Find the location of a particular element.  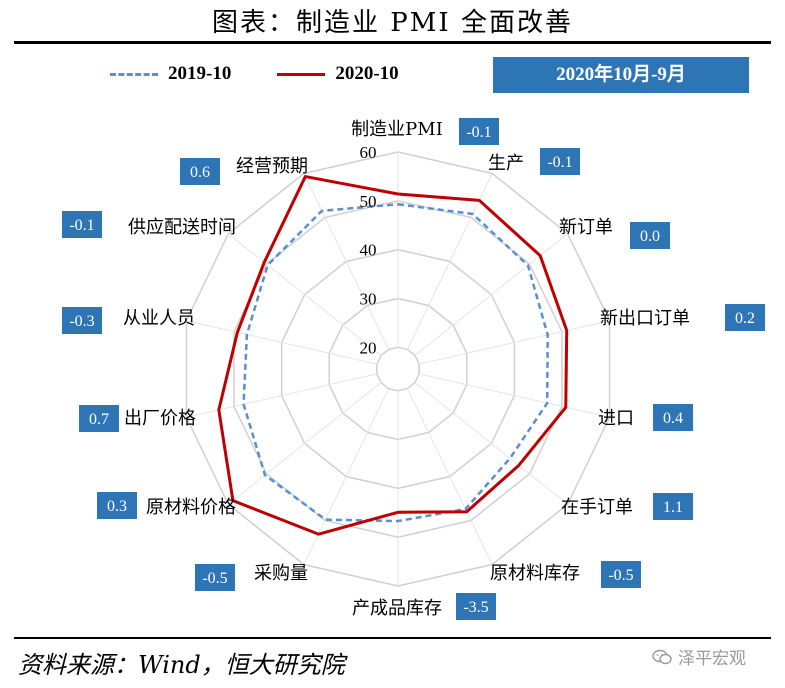

change-label: 0.4 is located at coordinates (673, 418).